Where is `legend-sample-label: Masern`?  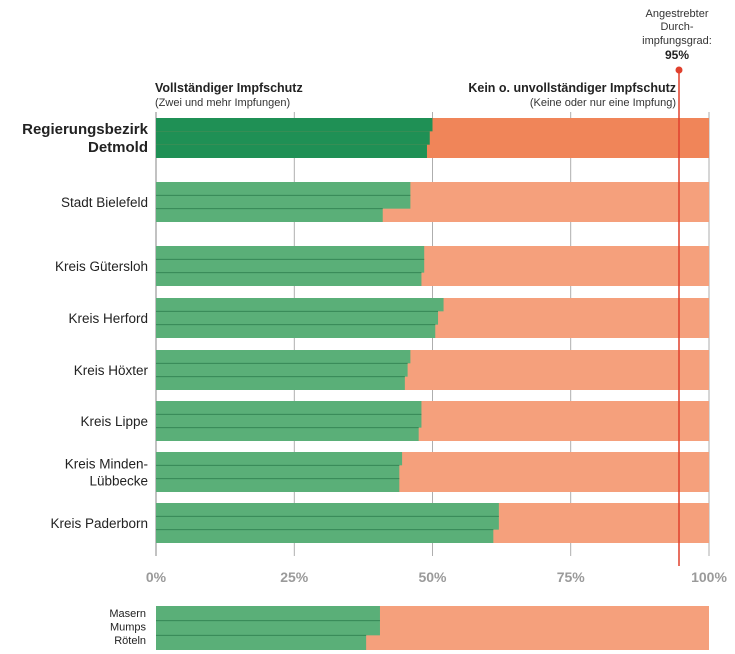 legend-sample-label: Masern is located at coordinates (127, 614).